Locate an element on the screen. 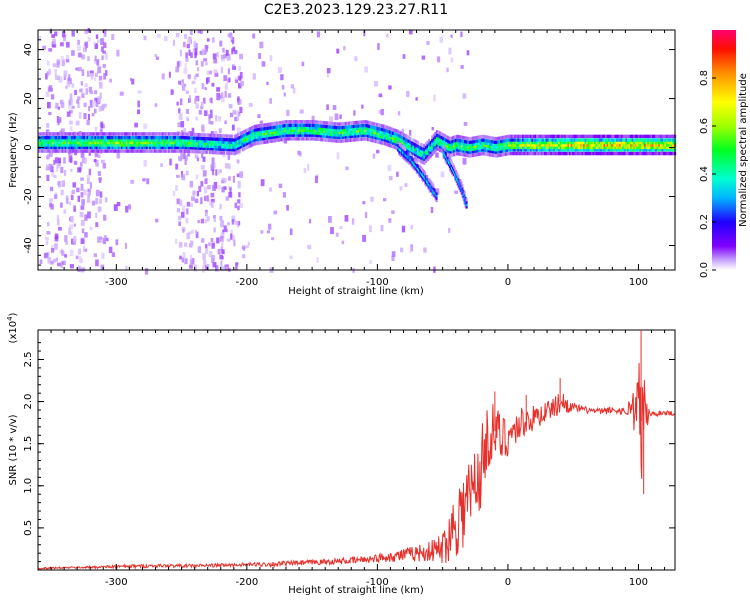 This screenshot has width=750, height=600. y-tick-label: 2.0 is located at coordinates (28, 402).